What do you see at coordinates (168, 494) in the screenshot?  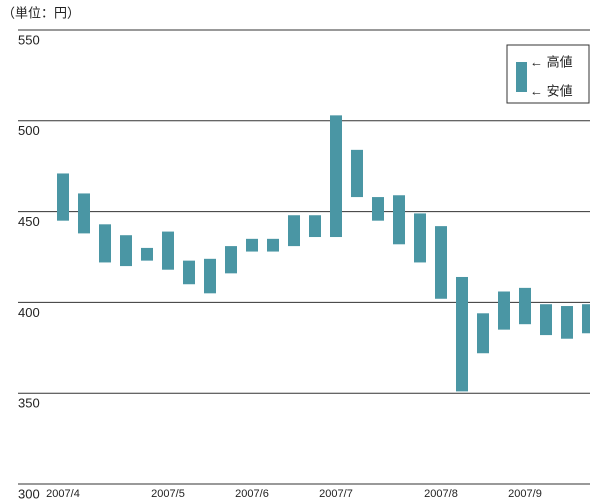 I see `x-tick-label: 2007/5` at bounding box center [168, 494].